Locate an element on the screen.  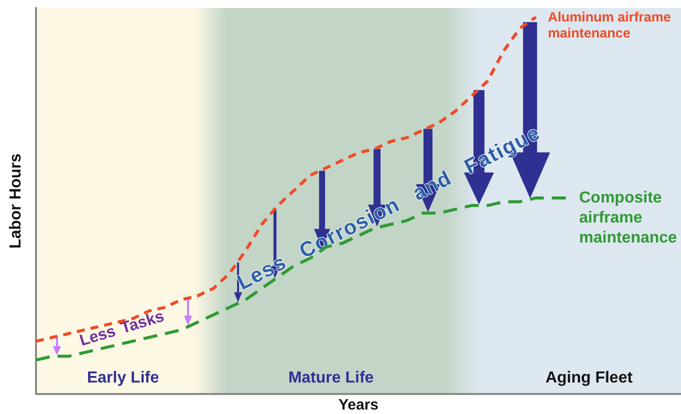
series-label: Composite airframe maintenance is located at coordinates (628, 217).